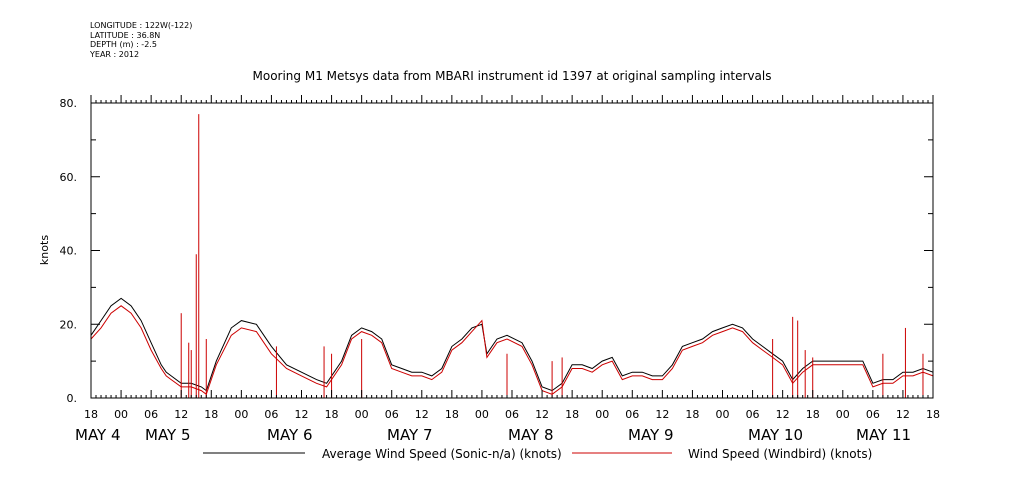  Describe the element at coordinates (883, 435) in the screenshot. I see `x-date-label: MAY 11` at that location.